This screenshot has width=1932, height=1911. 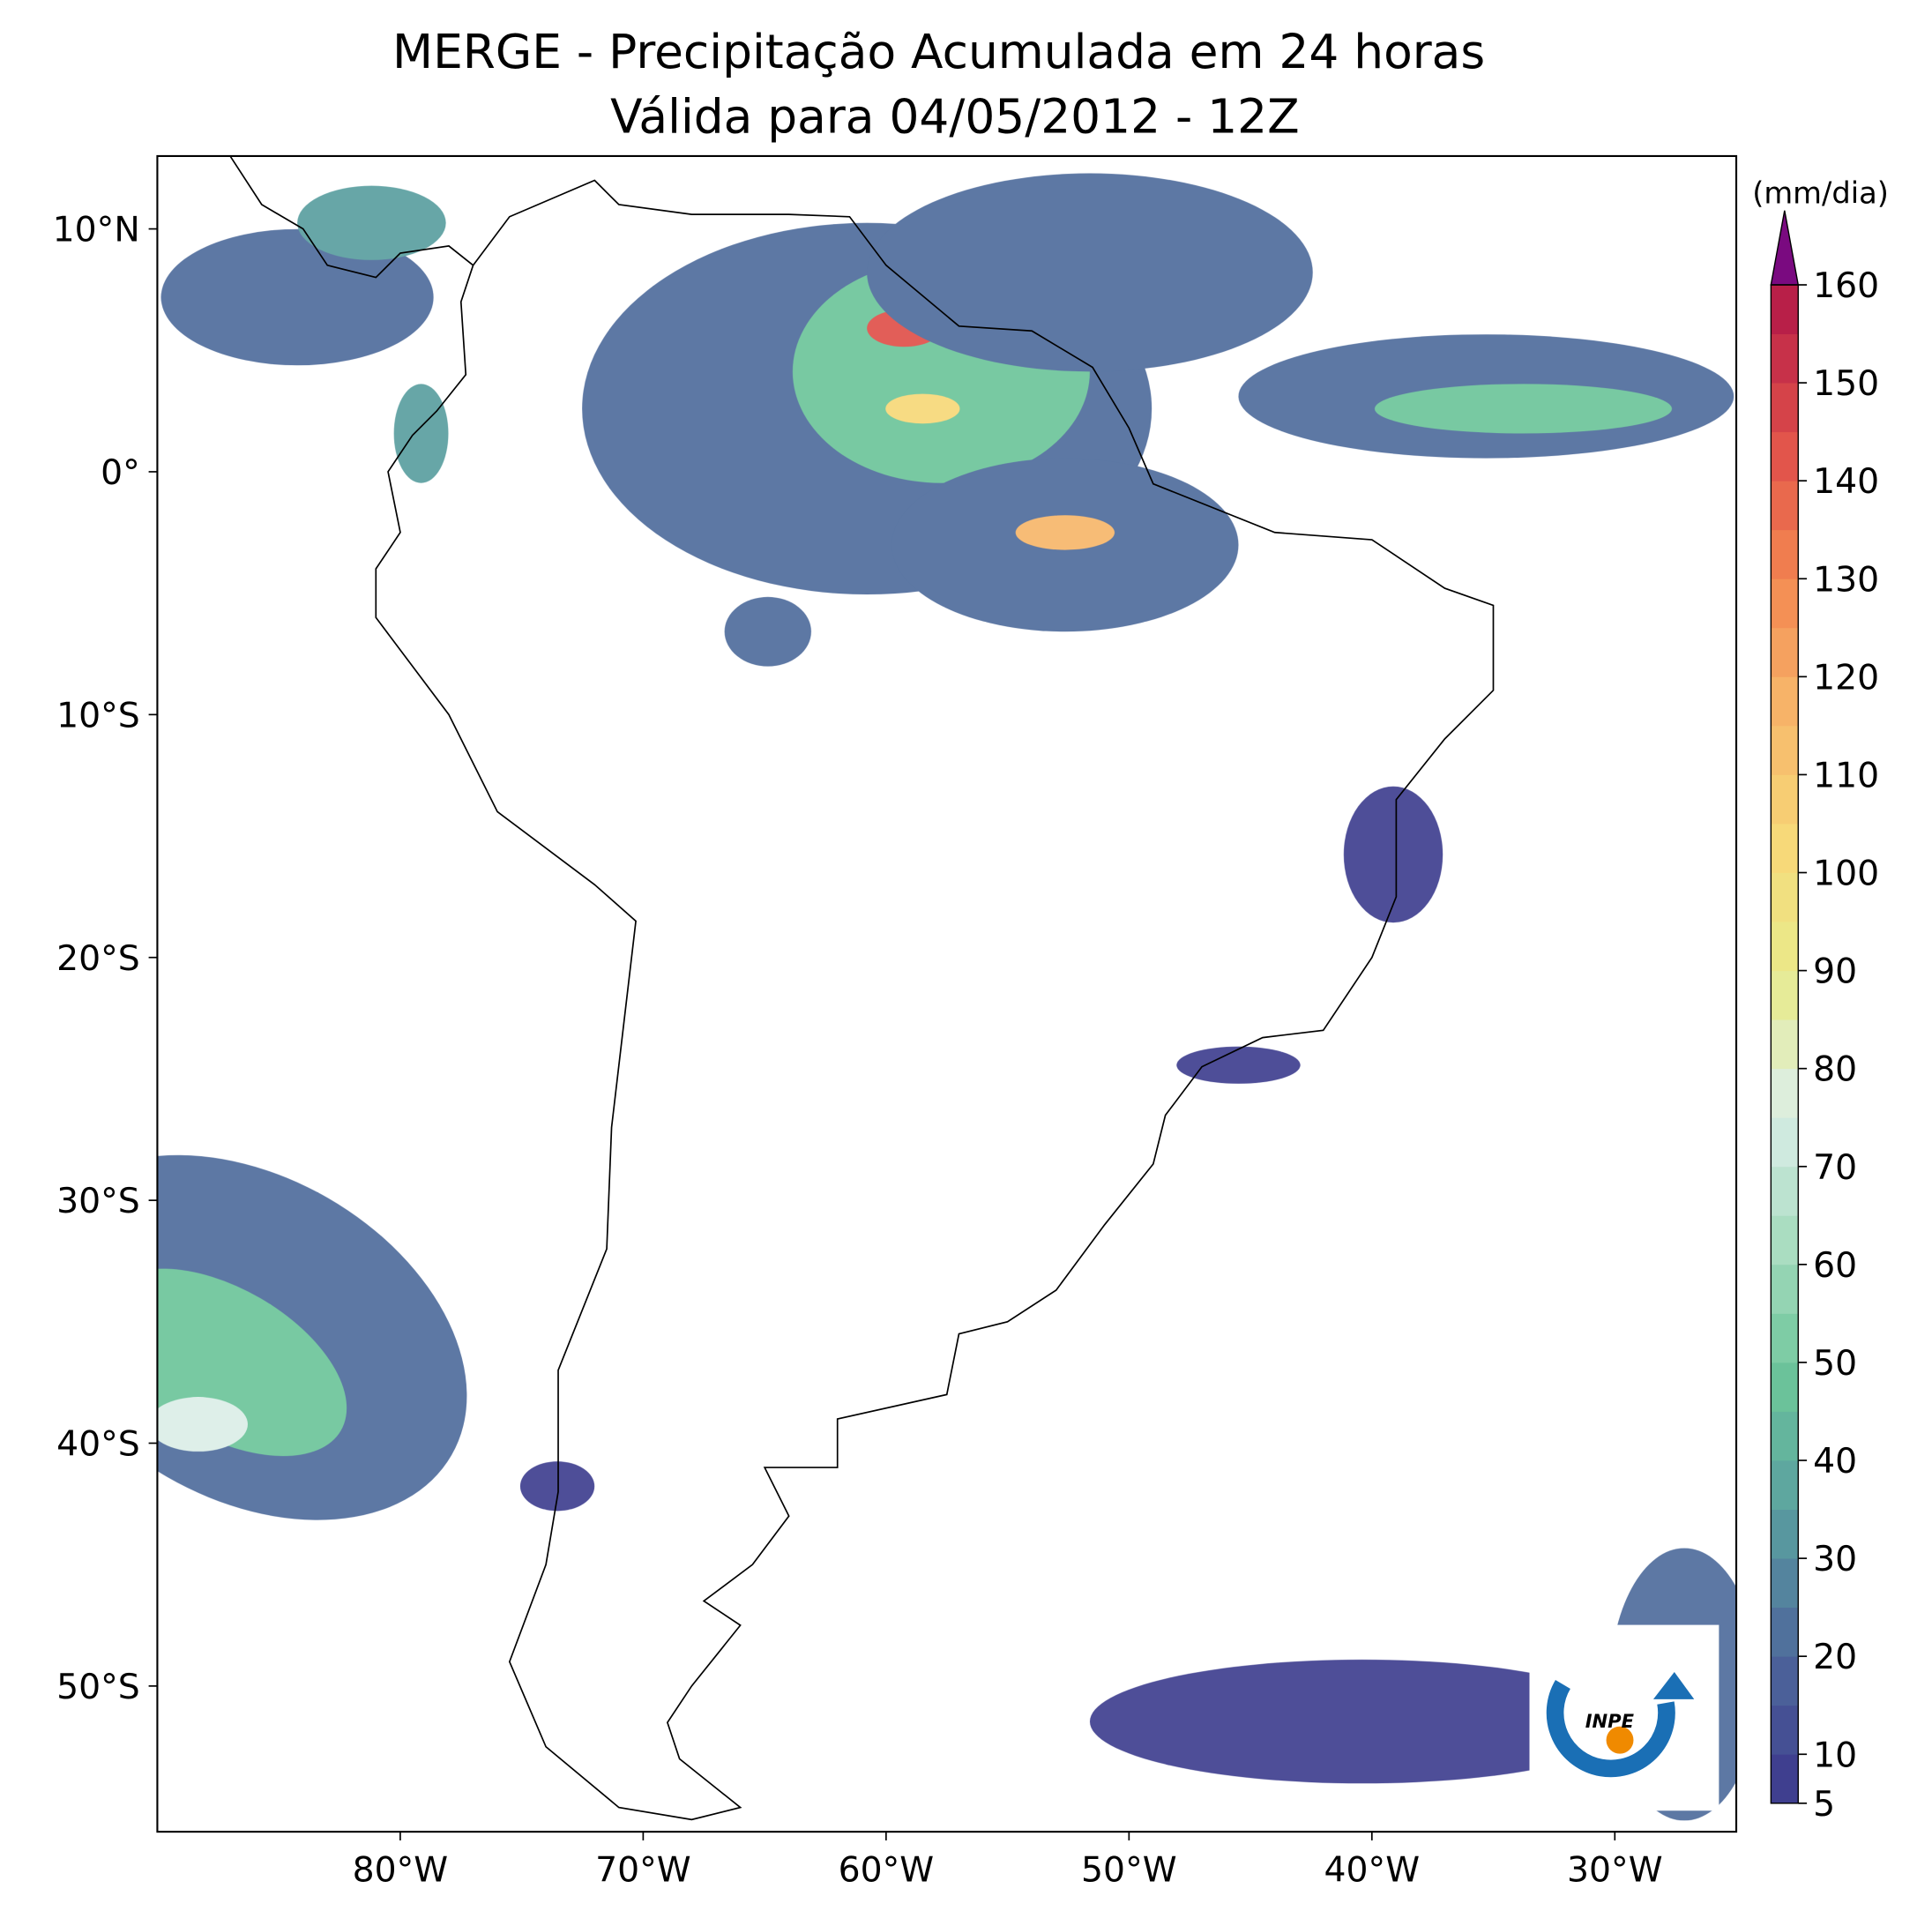 I want to click on central-america-outline, so click(x=351, y=217).